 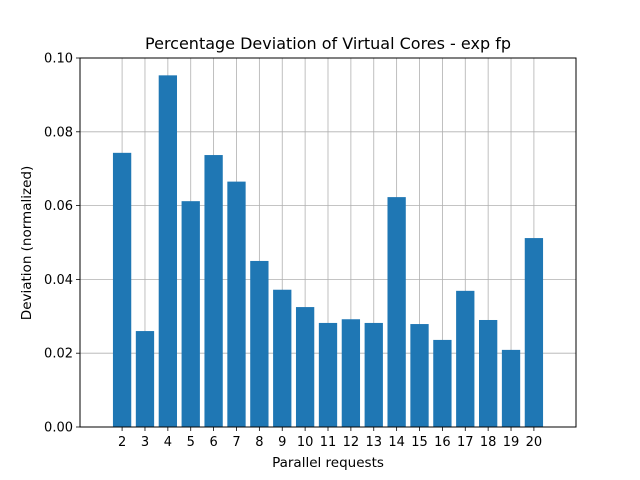 I want to click on x-tick-label: 16, so click(x=442, y=442).